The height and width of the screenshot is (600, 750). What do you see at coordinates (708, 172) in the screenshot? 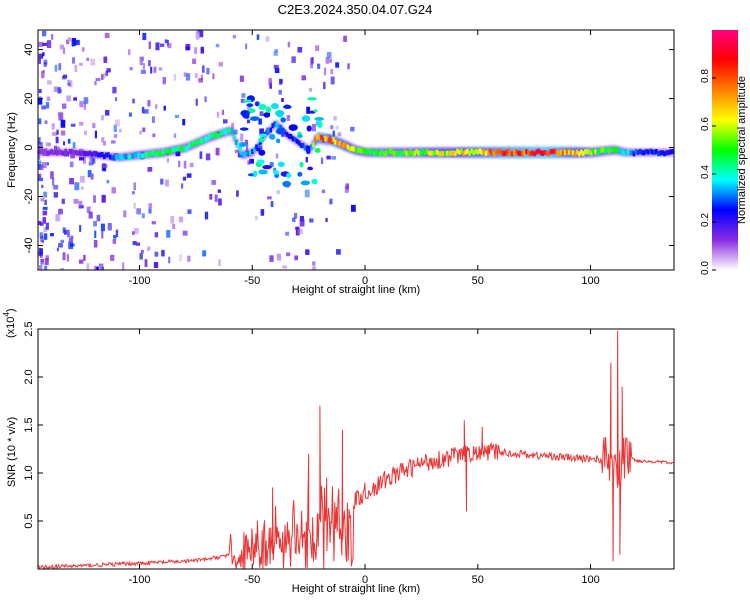
I see `colorbar-ticks: 0.0 0.2 0.4 0.6 0.8` at bounding box center [708, 172].